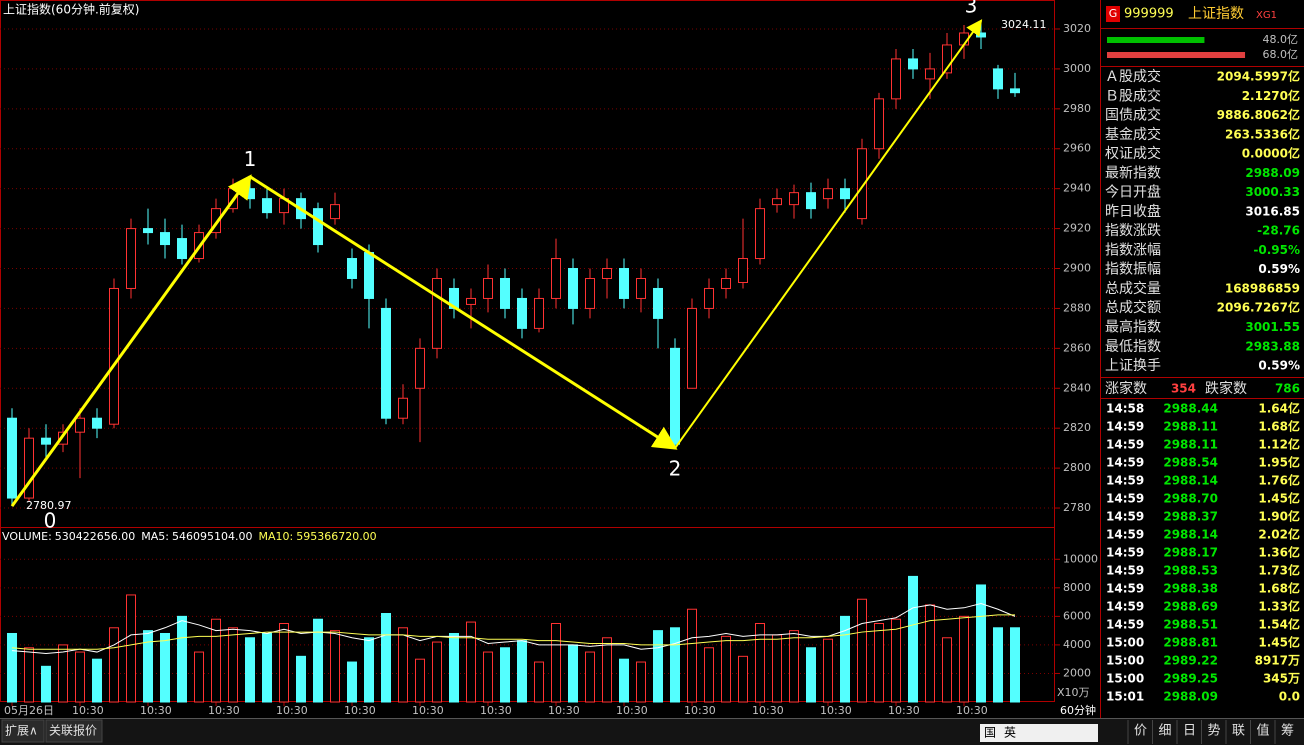 The height and width of the screenshot is (745, 1304). What do you see at coordinates (1133, 76) in the screenshot?
I see `stat-label: Ａ股成交` at bounding box center [1133, 76].